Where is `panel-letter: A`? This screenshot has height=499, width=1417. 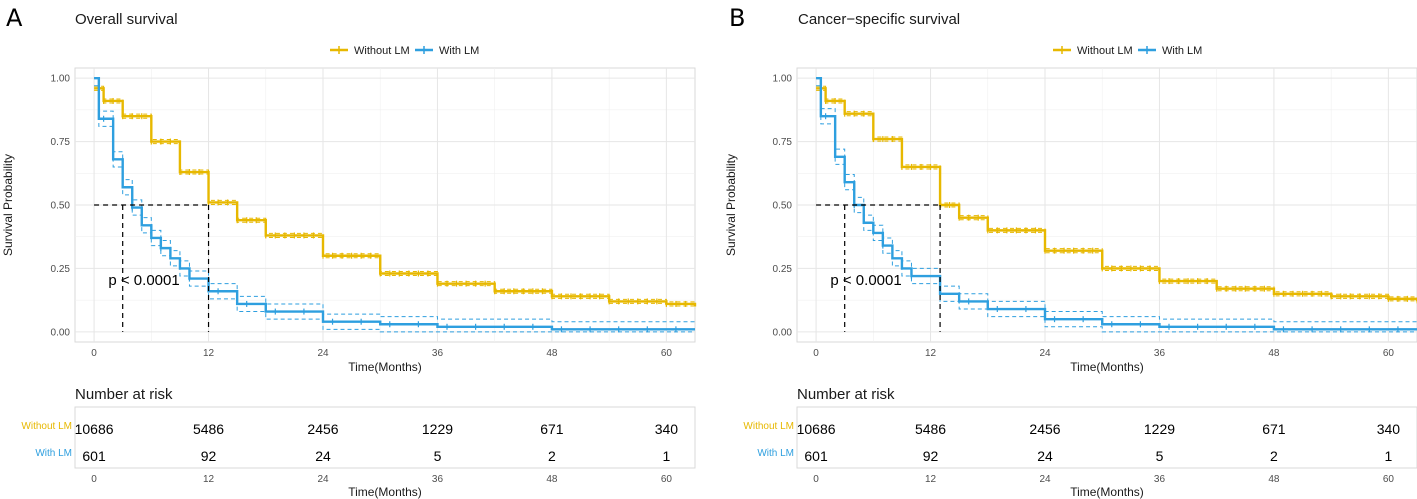
panel-letter: A is located at coordinates (14, 18).